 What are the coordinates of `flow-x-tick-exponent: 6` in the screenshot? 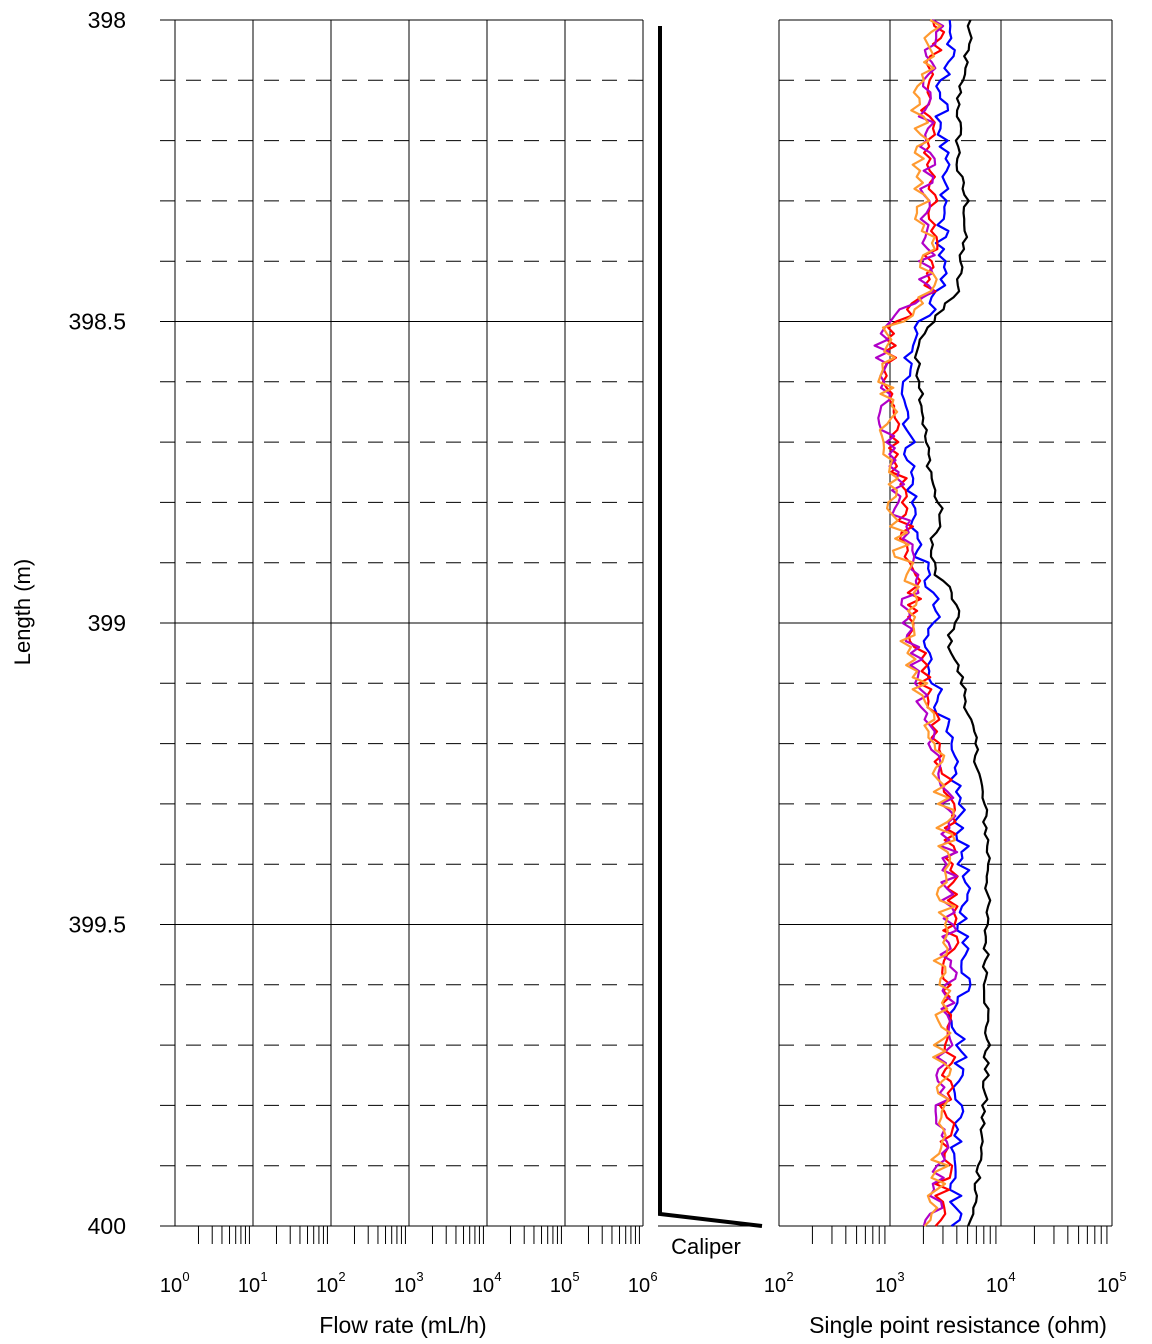 It's located at (653, 1276).